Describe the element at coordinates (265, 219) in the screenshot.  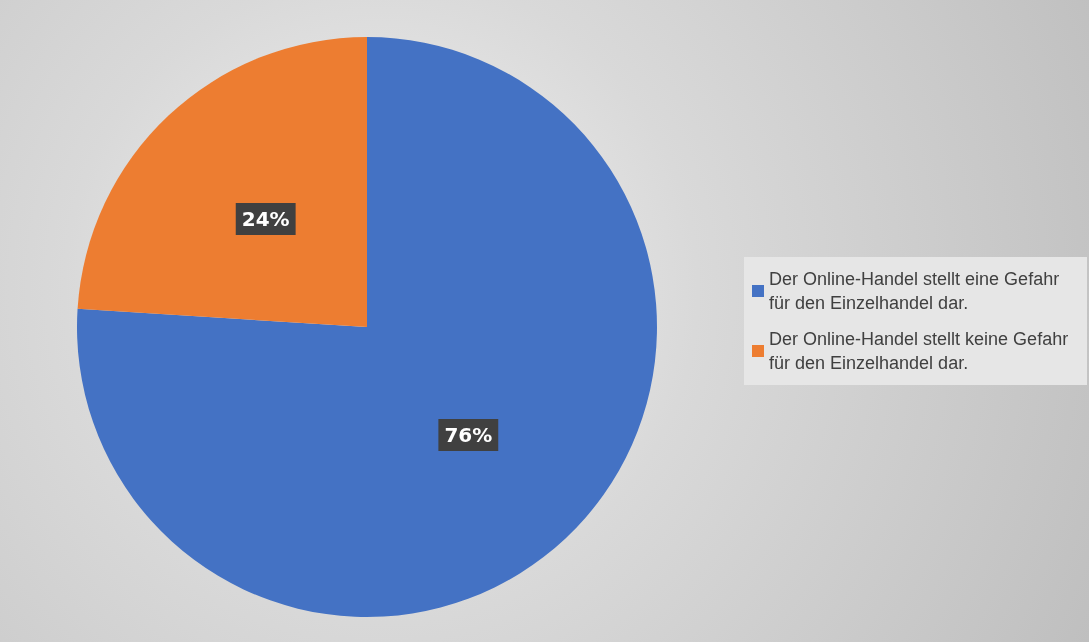
I see `data-label: 24%` at that location.